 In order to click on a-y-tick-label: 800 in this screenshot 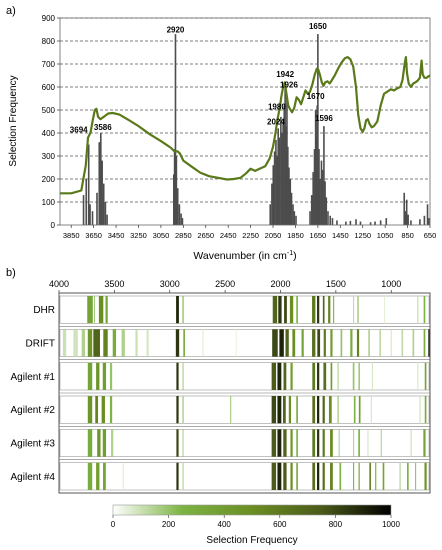, I will do `click(49, 41)`.